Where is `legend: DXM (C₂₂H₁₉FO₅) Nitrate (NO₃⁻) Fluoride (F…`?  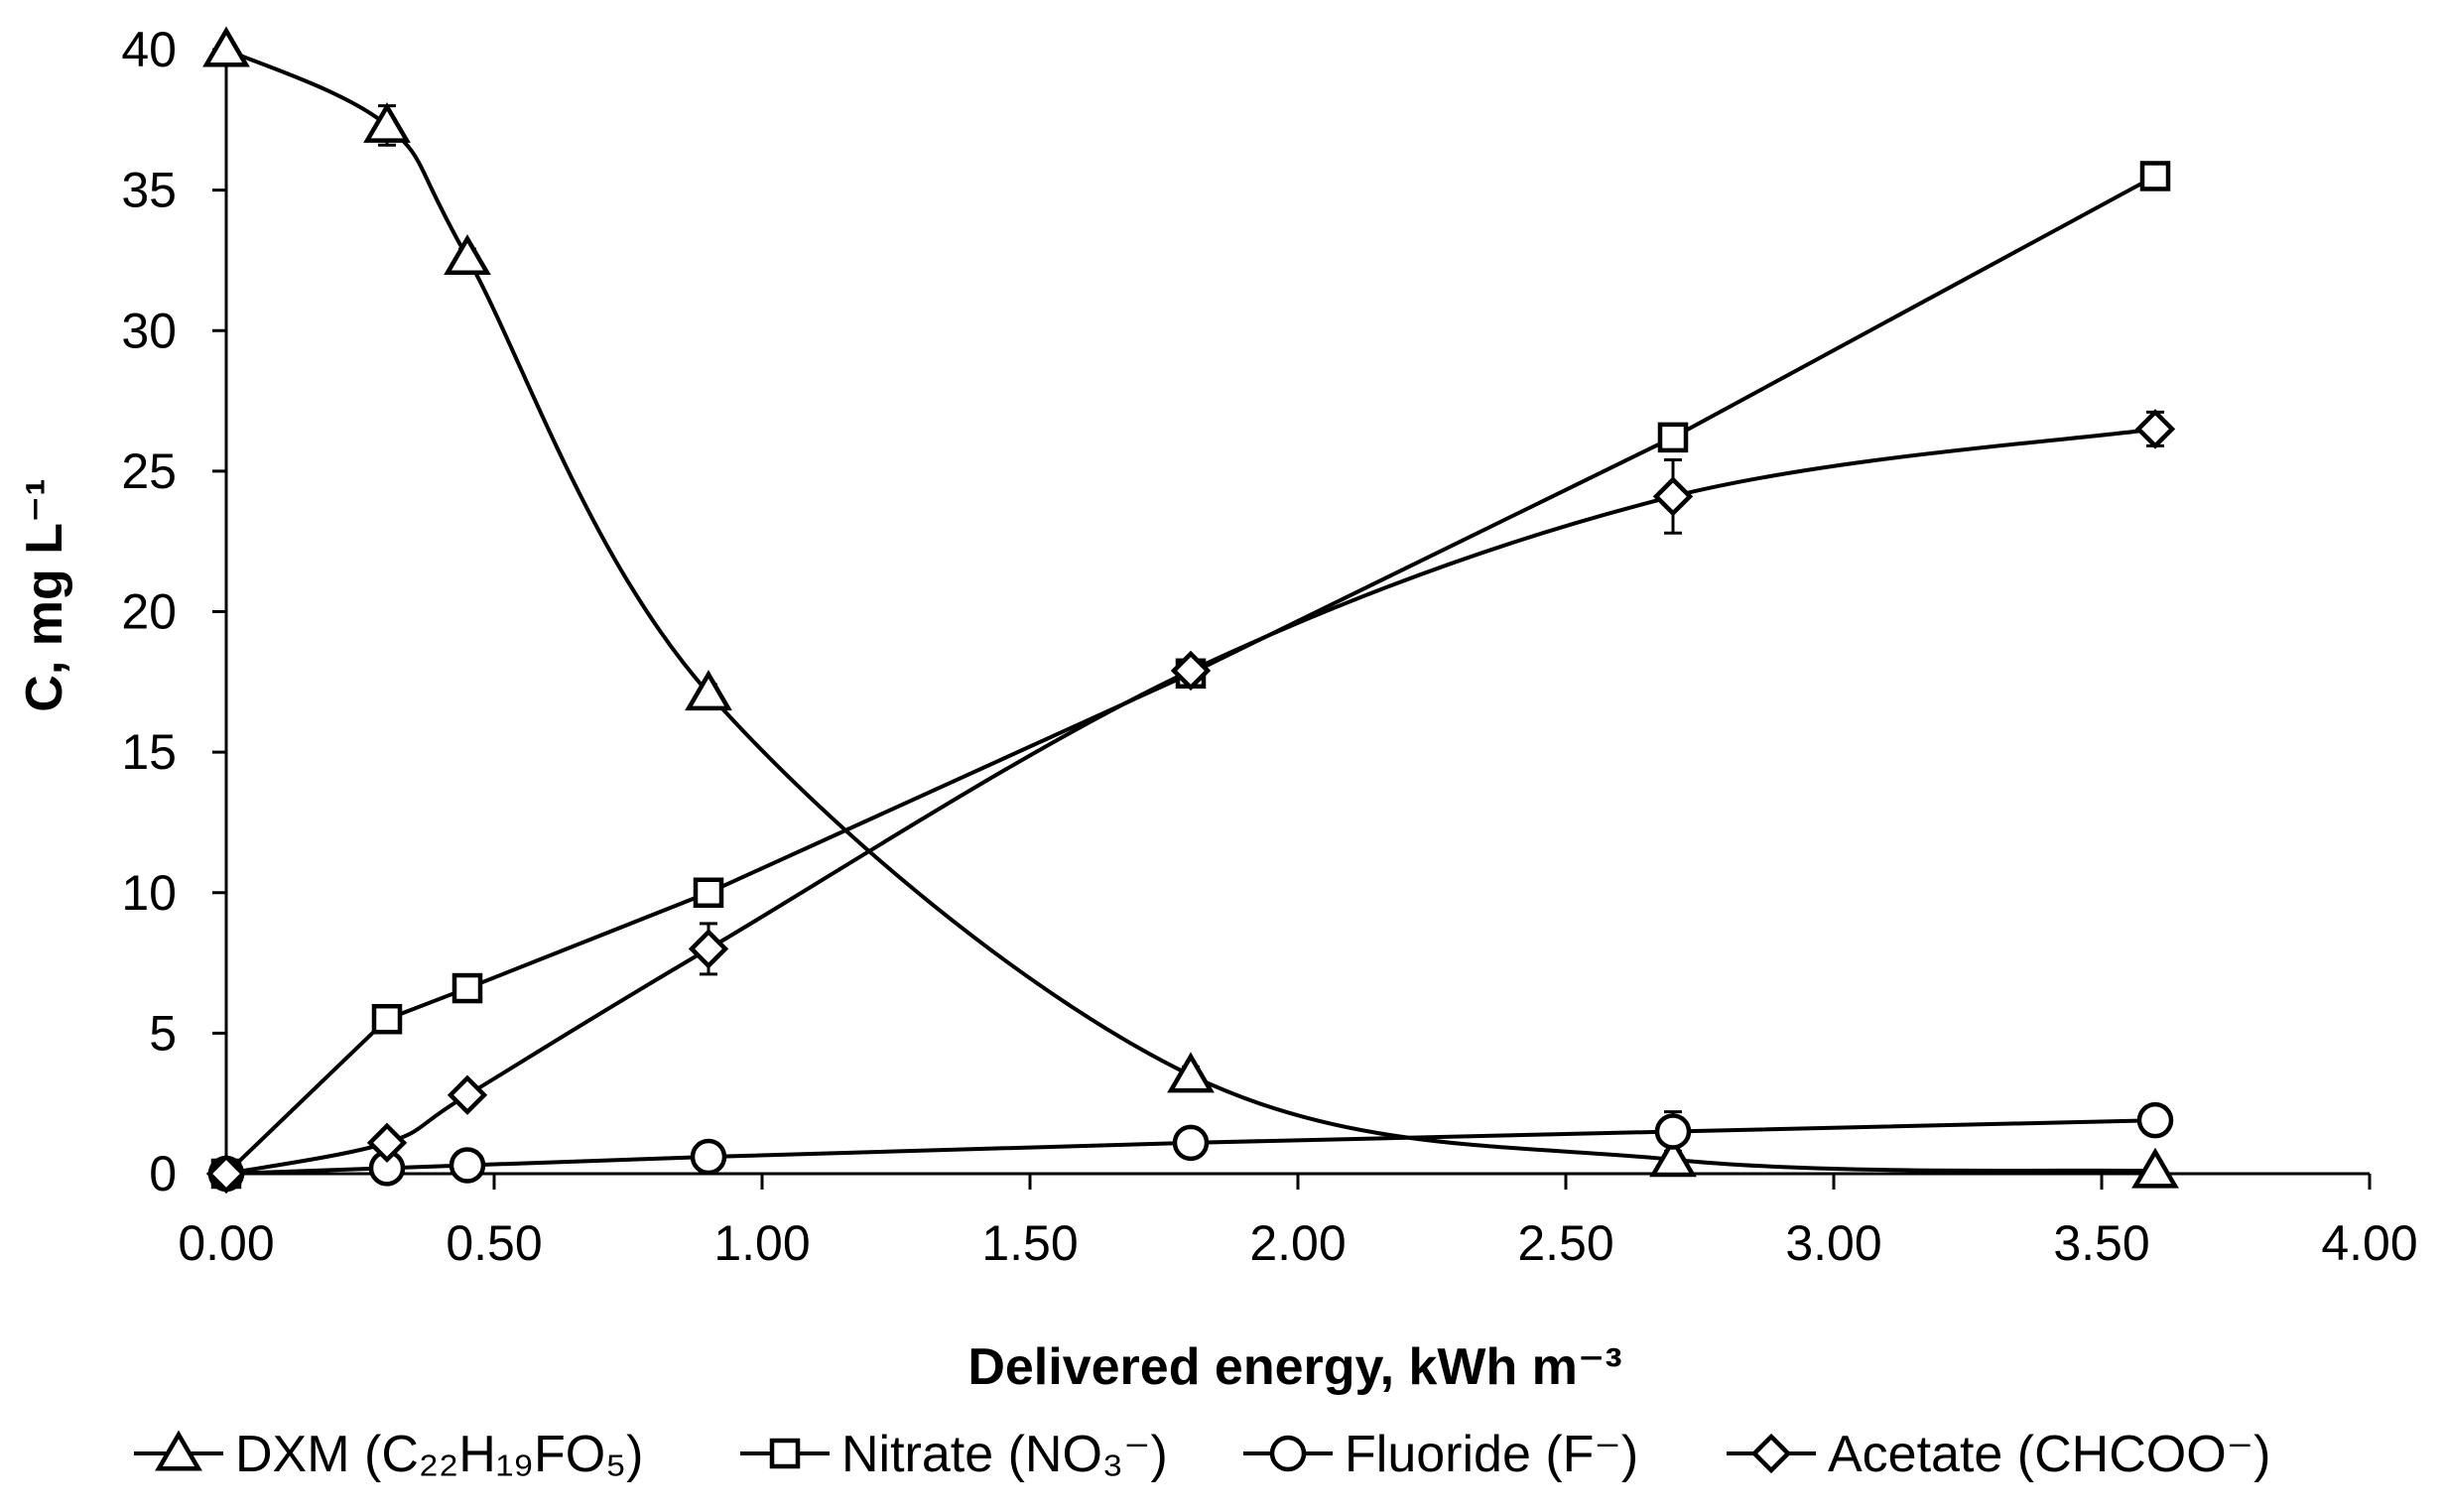
legend: DXM (C₂₂H₁₉FO₅) Nitrate (NO₃⁻) Fluoride (F… is located at coordinates (1202, 1454).